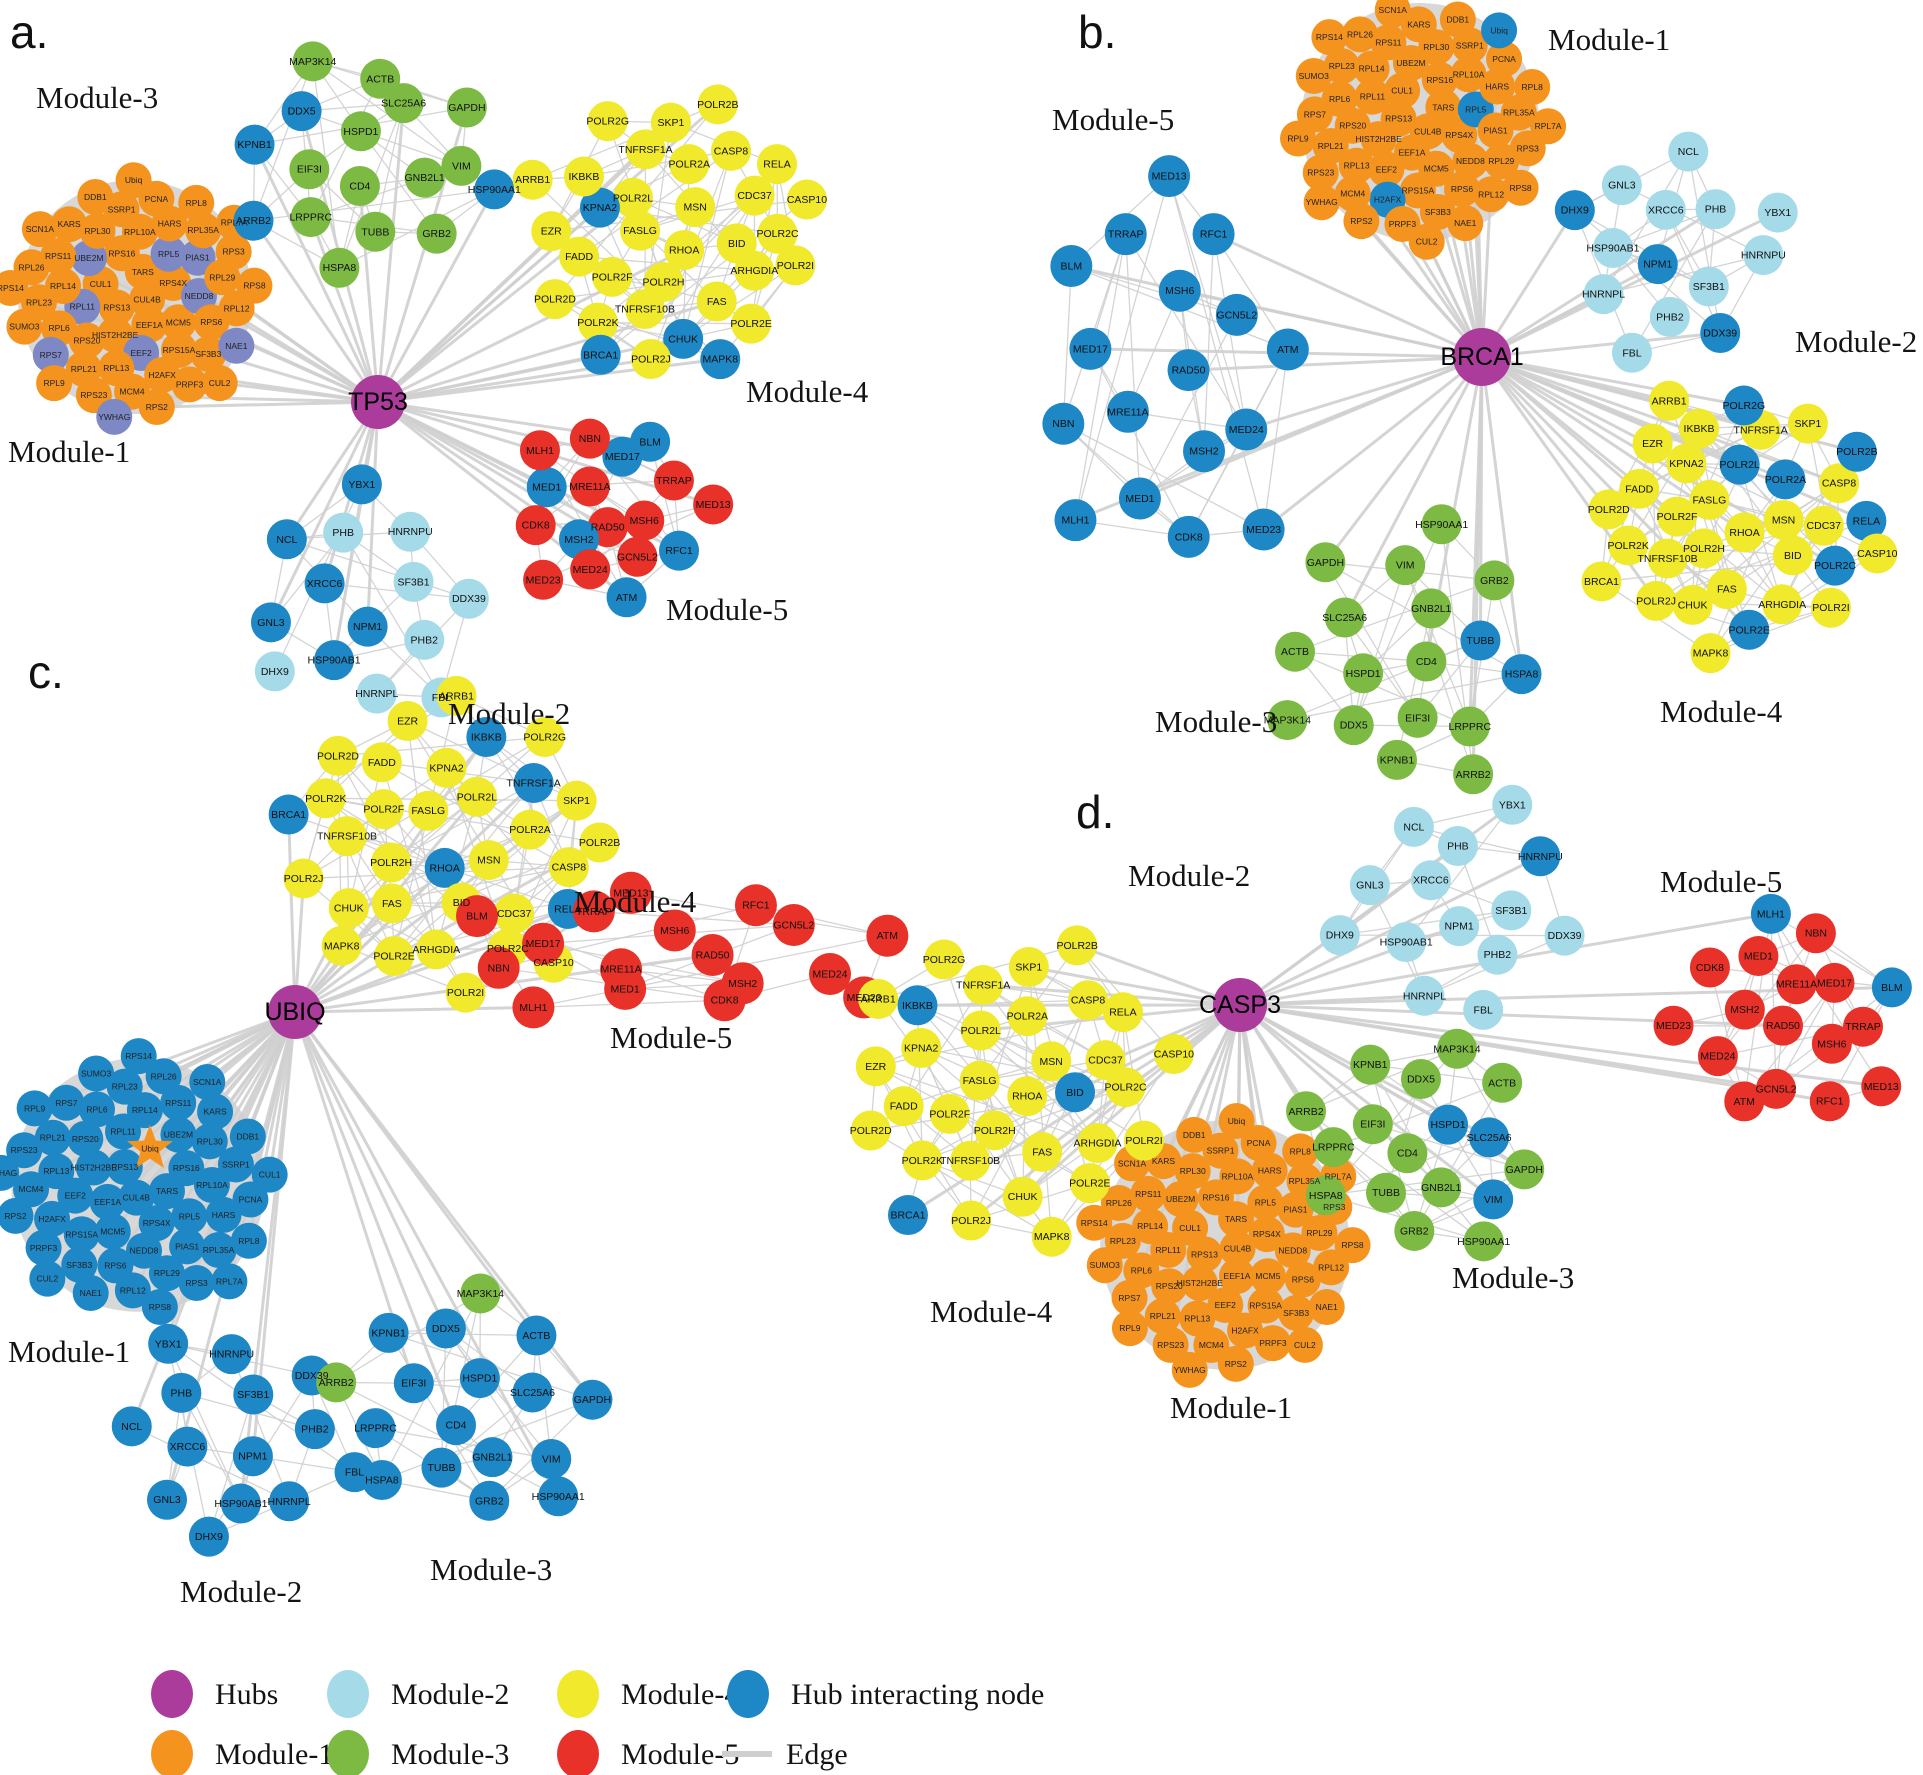  Describe the element at coordinates (536, 1335) in the screenshot. I see `node-ACTB` at that location.